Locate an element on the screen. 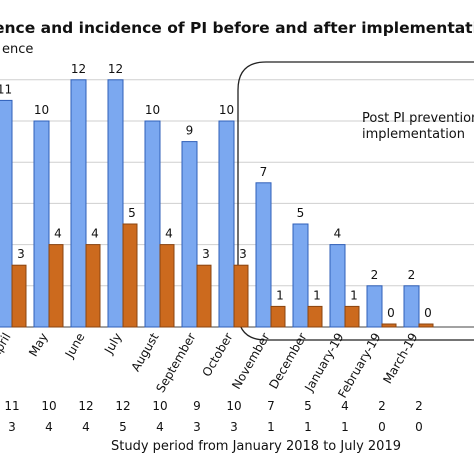  table-cell: 9 is located at coordinates (197, 406).